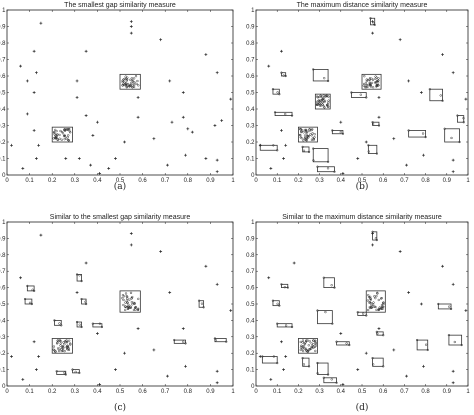 This screenshot has width=474, height=415. What do you see at coordinates (210, 392) in the screenshot?
I see `x-tick-label: 0.9` at bounding box center [210, 392].